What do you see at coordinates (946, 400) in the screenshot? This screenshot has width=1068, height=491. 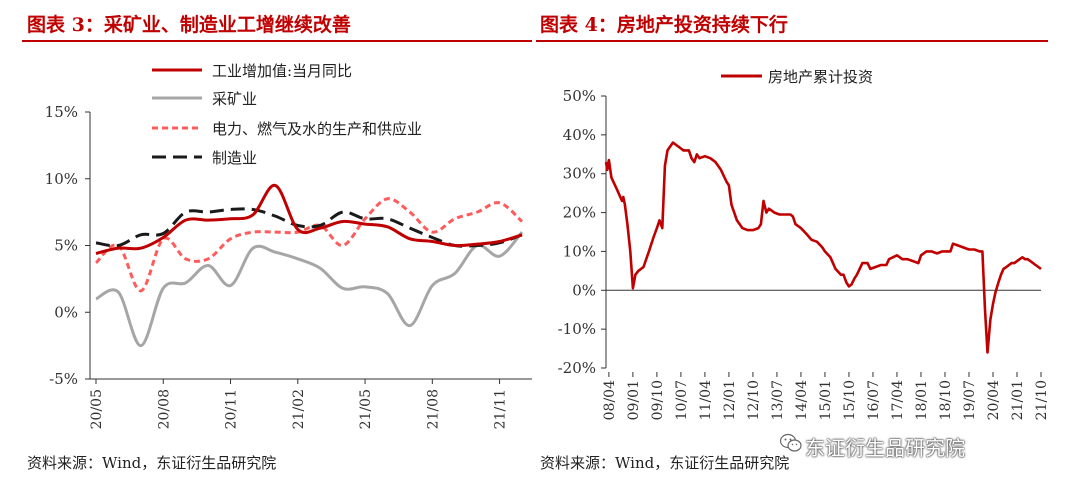 I see `right-x-tick-label: 18/10` at bounding box center [946, 400].